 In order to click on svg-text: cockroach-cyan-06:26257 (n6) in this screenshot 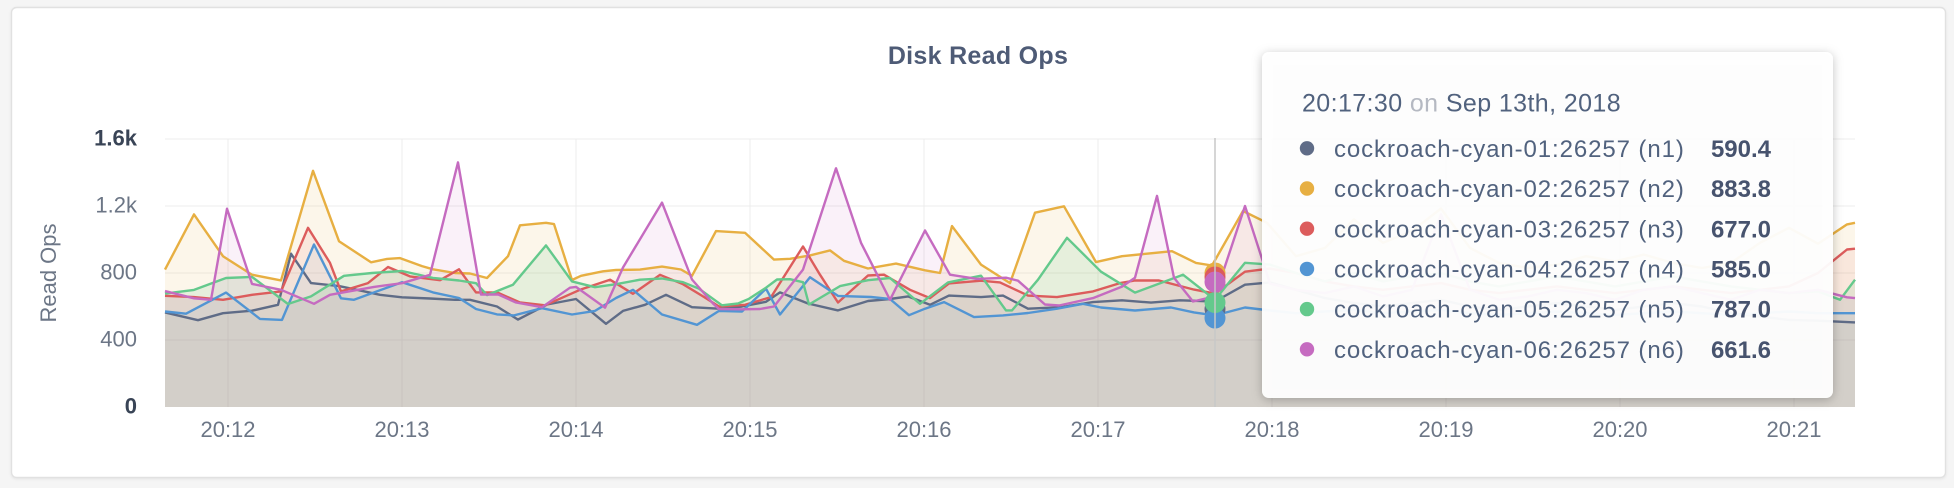, I will do `click(1509, 350)`.